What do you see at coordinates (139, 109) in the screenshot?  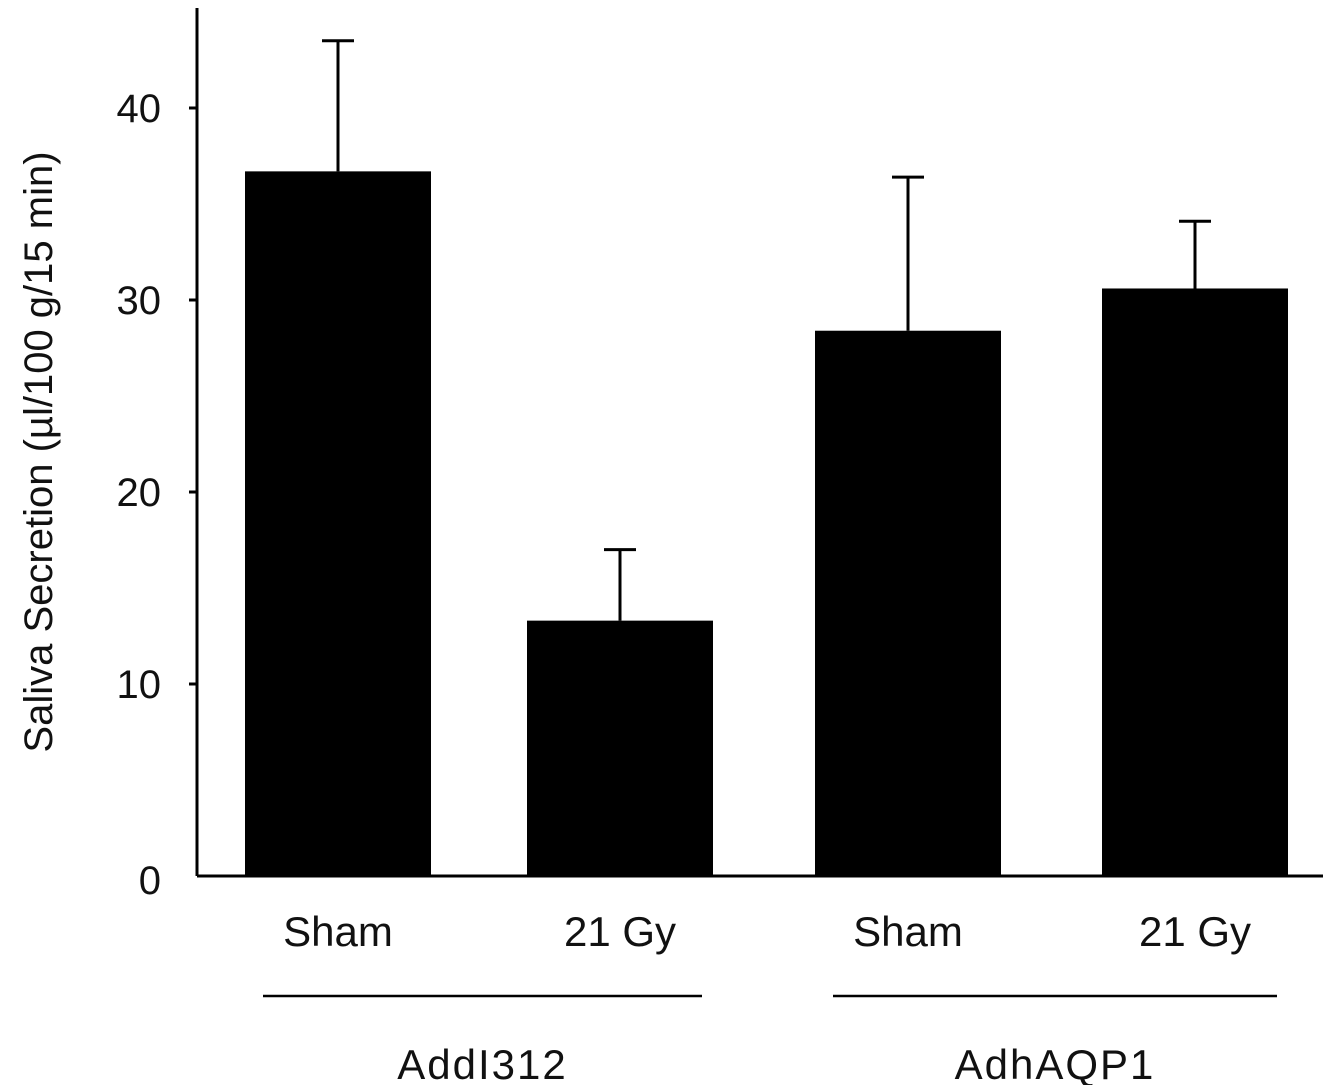 I see `y-tick-label: 40` at bounding box center [139, 109].